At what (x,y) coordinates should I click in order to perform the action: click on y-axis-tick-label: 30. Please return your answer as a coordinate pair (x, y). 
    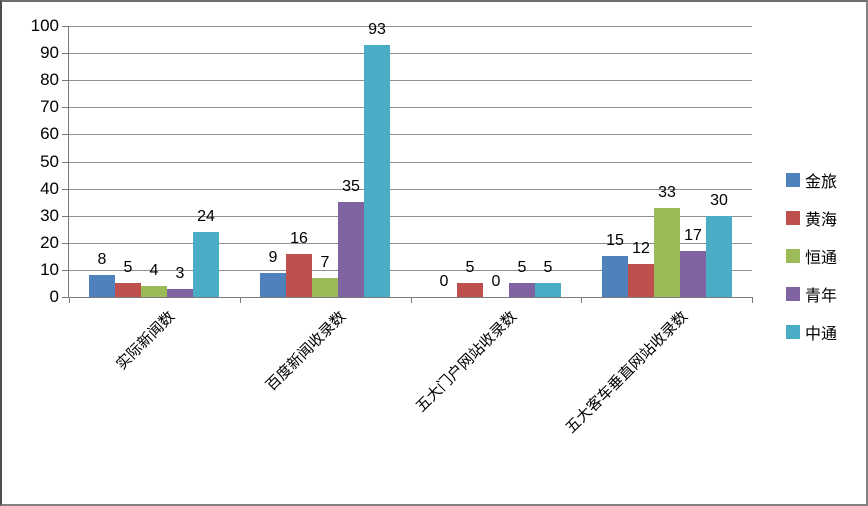
    Looking at the image, I should click on (49, 215).